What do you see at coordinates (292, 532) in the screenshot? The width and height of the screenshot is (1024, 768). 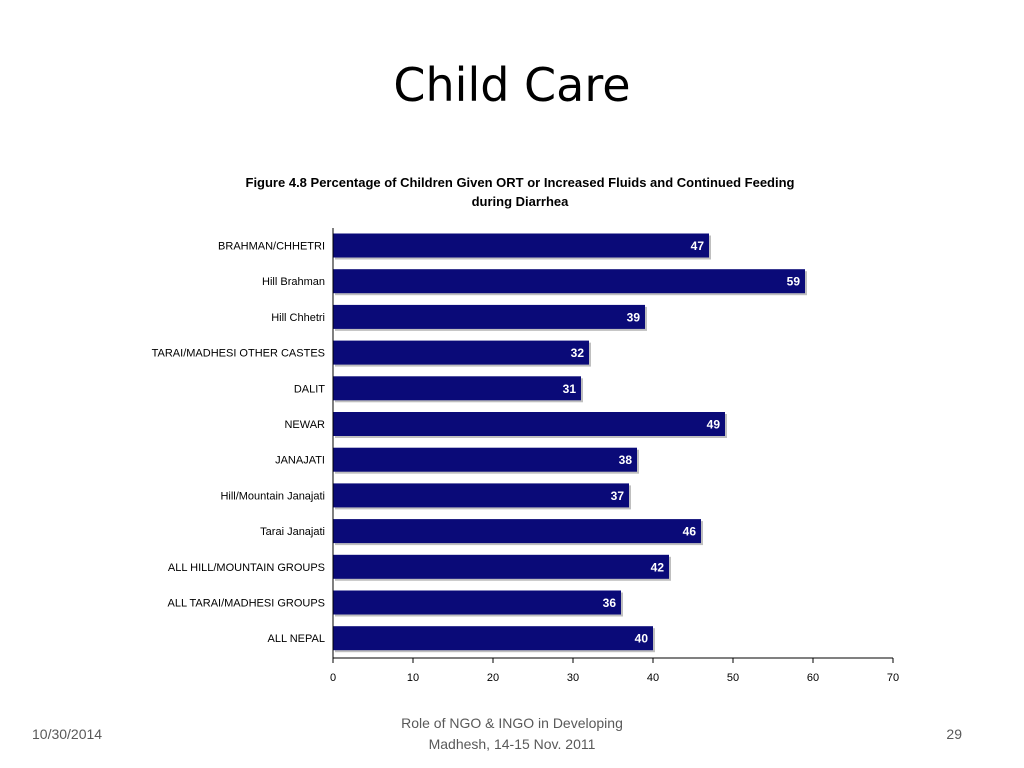 I see `category-label: Tarai Janajati` at bounding box center [292, 532].